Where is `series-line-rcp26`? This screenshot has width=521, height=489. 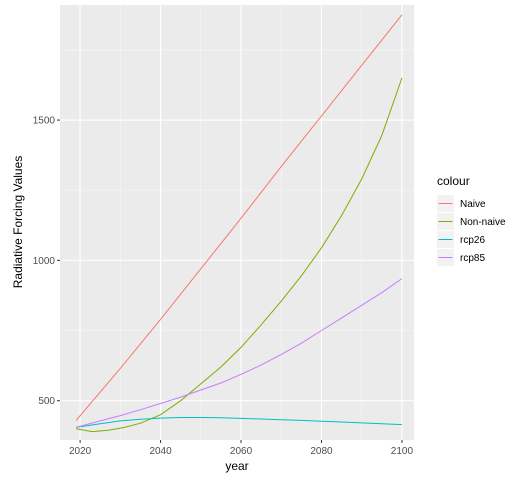
series-line-rcp26 is located at coordinates (239, 422).